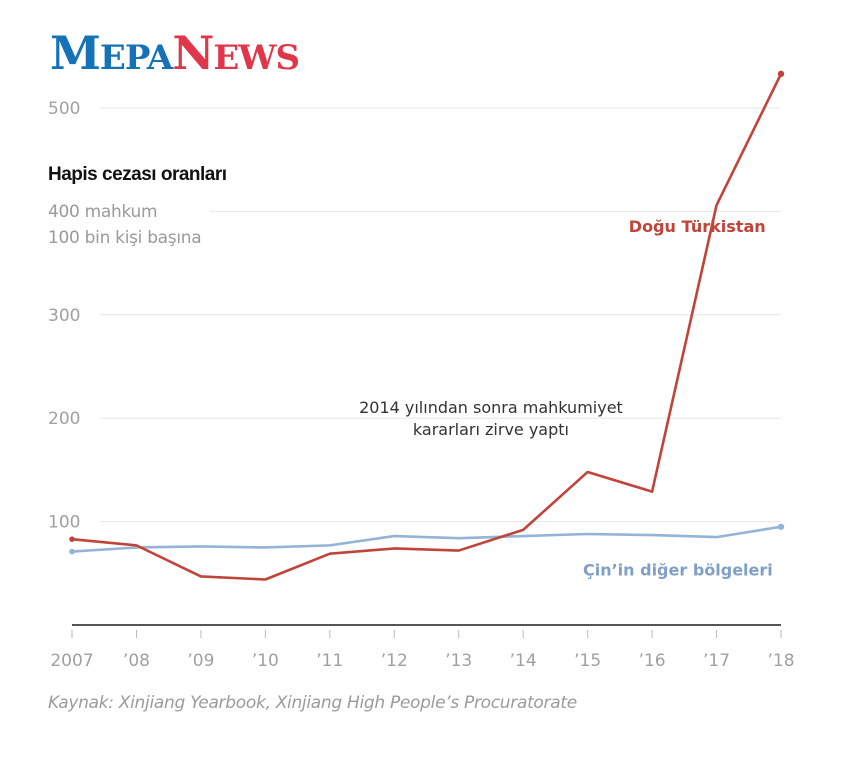 This screenshot has width=857, height=760. What do you see at coordinates (103, 212) in the screenshot?
I see `unit-label-line1: 400 mahkum` at bounding box center [103, 212].